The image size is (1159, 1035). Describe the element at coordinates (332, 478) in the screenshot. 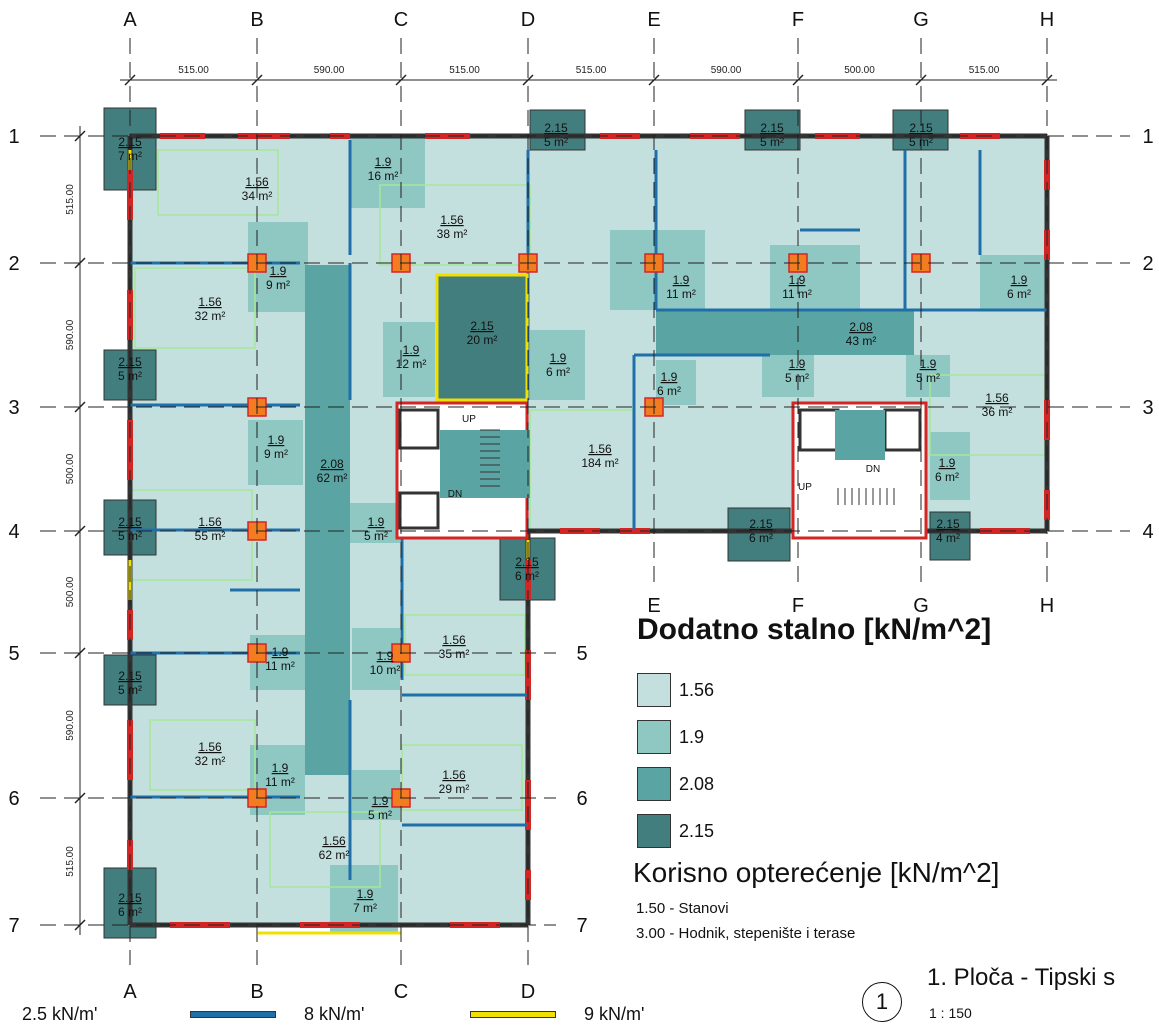

I see `room-area-value: 62 m²` at that location.